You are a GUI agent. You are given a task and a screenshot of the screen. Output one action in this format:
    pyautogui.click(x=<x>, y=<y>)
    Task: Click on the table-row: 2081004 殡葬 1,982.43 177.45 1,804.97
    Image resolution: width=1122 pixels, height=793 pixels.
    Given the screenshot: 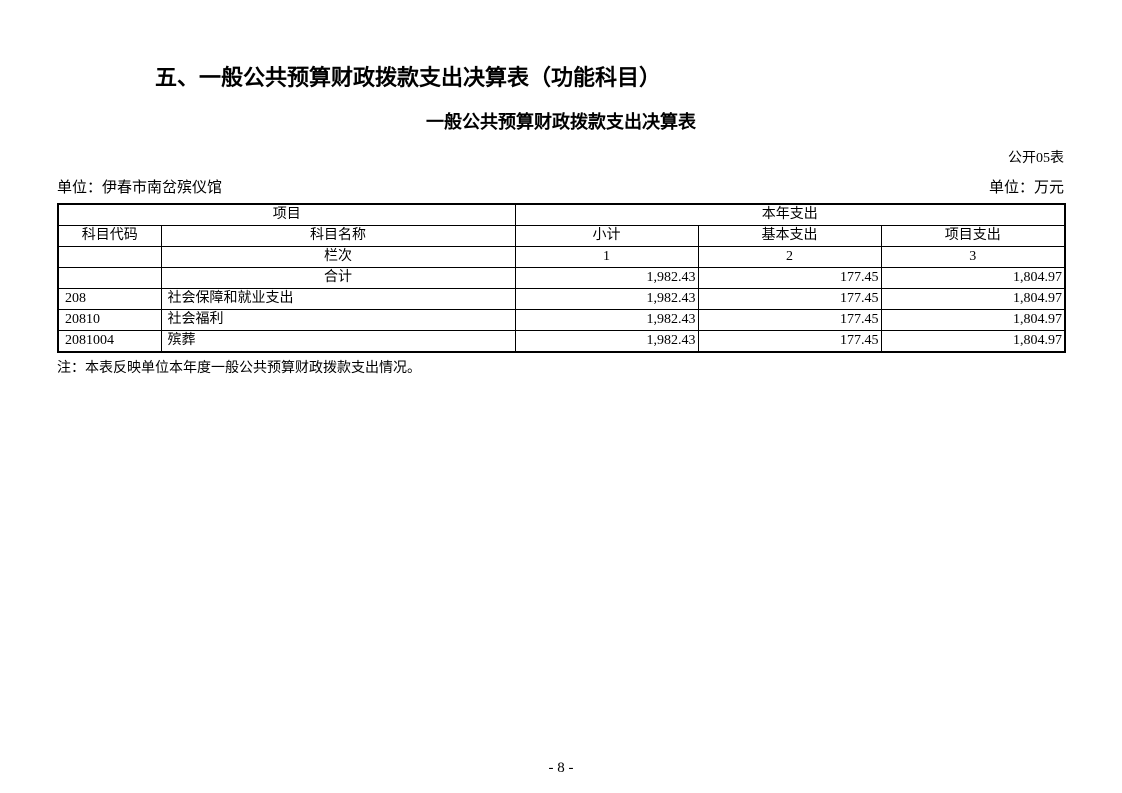 What is the action you would take?
    pyautogui.click(x=561, y=341)
    